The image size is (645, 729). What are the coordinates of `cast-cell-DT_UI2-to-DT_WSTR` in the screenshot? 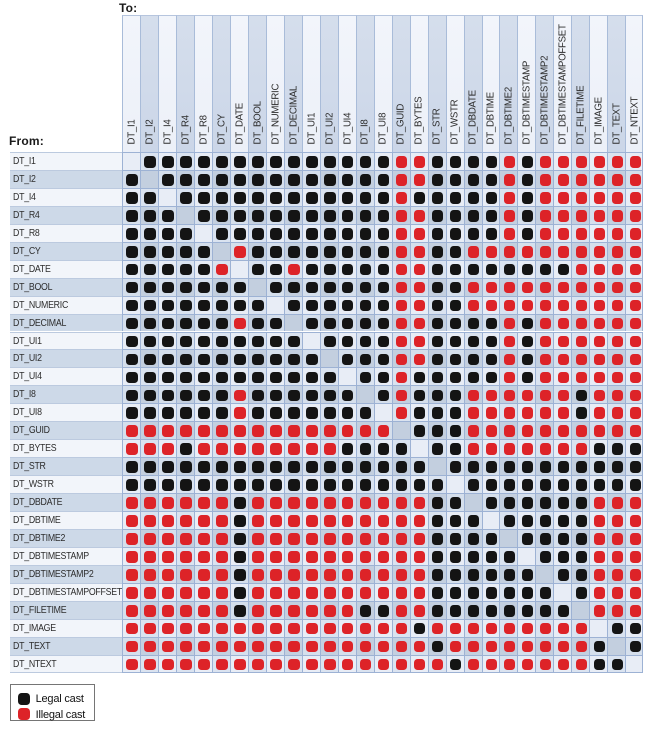 It's located at (454, 358).